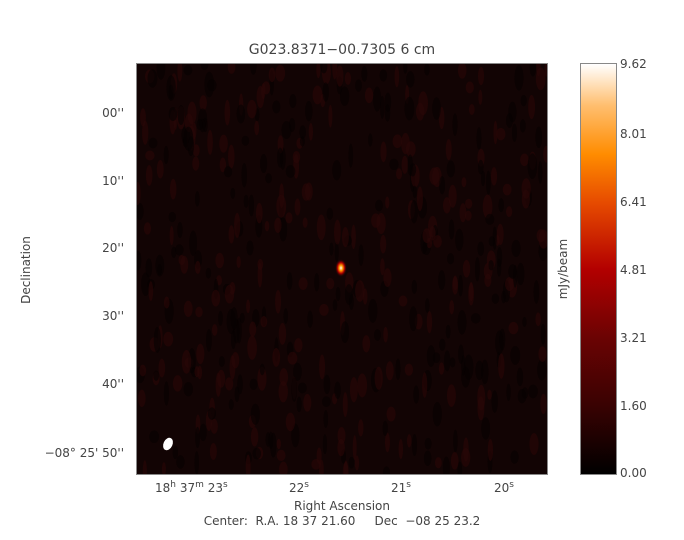 This screenshot has width=684, height=540. Describe the element at coordinates (633, 338) in the screenshot. I see `colorbar-tick-label: 3.21` at that location.